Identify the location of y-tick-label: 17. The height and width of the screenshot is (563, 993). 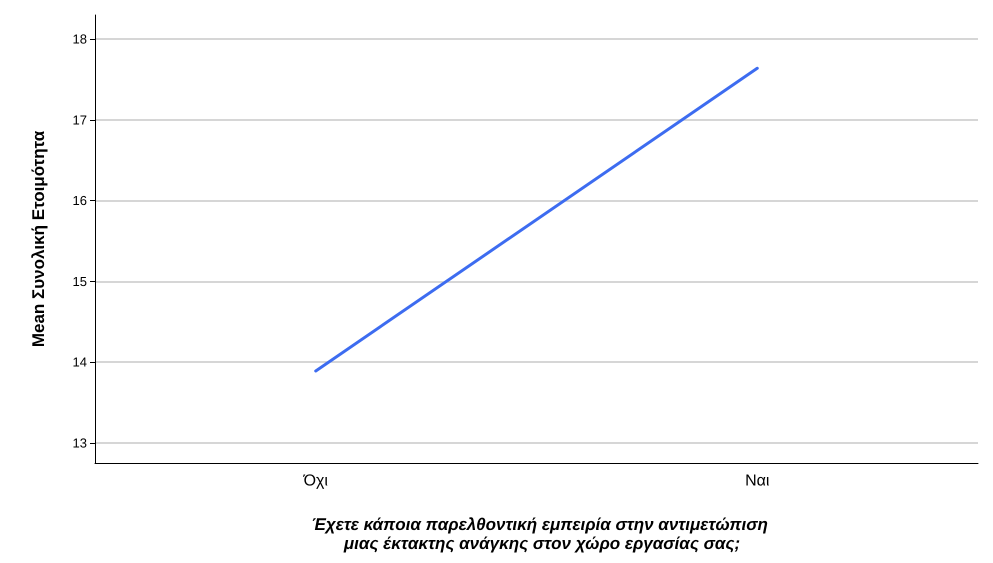
(79, 120).